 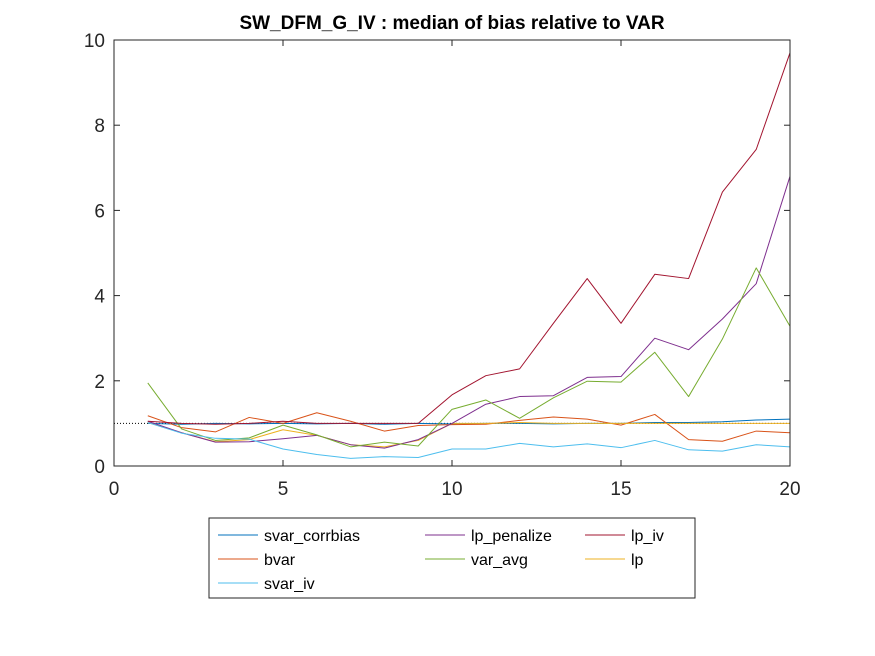 I want to click on series-line-svar-iv, so click(x=469, y=440).